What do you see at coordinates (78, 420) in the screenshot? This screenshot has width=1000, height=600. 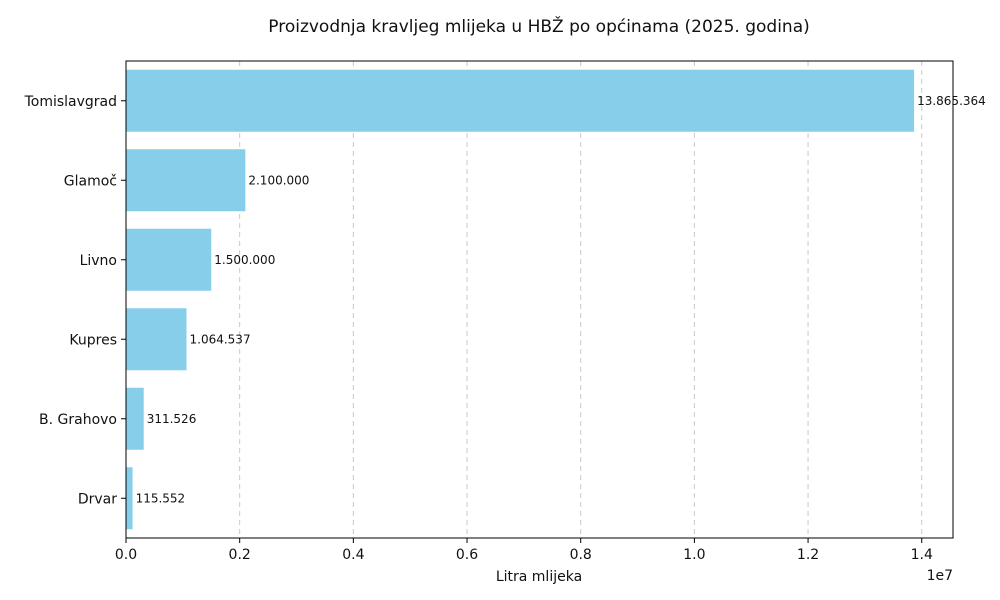 I see `y-tick-label: B. Grahovo` at bounding box center [78, 420].